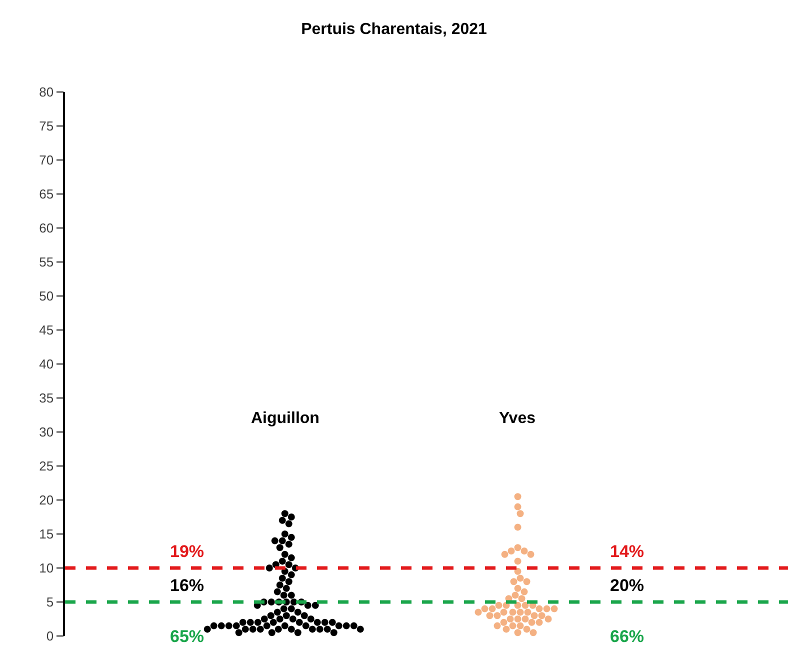 This screenshot has width=788, height=658. Describe the element at coordinates (46, 432) in the screenshot. I see `y-tick-label: 30` at that location.